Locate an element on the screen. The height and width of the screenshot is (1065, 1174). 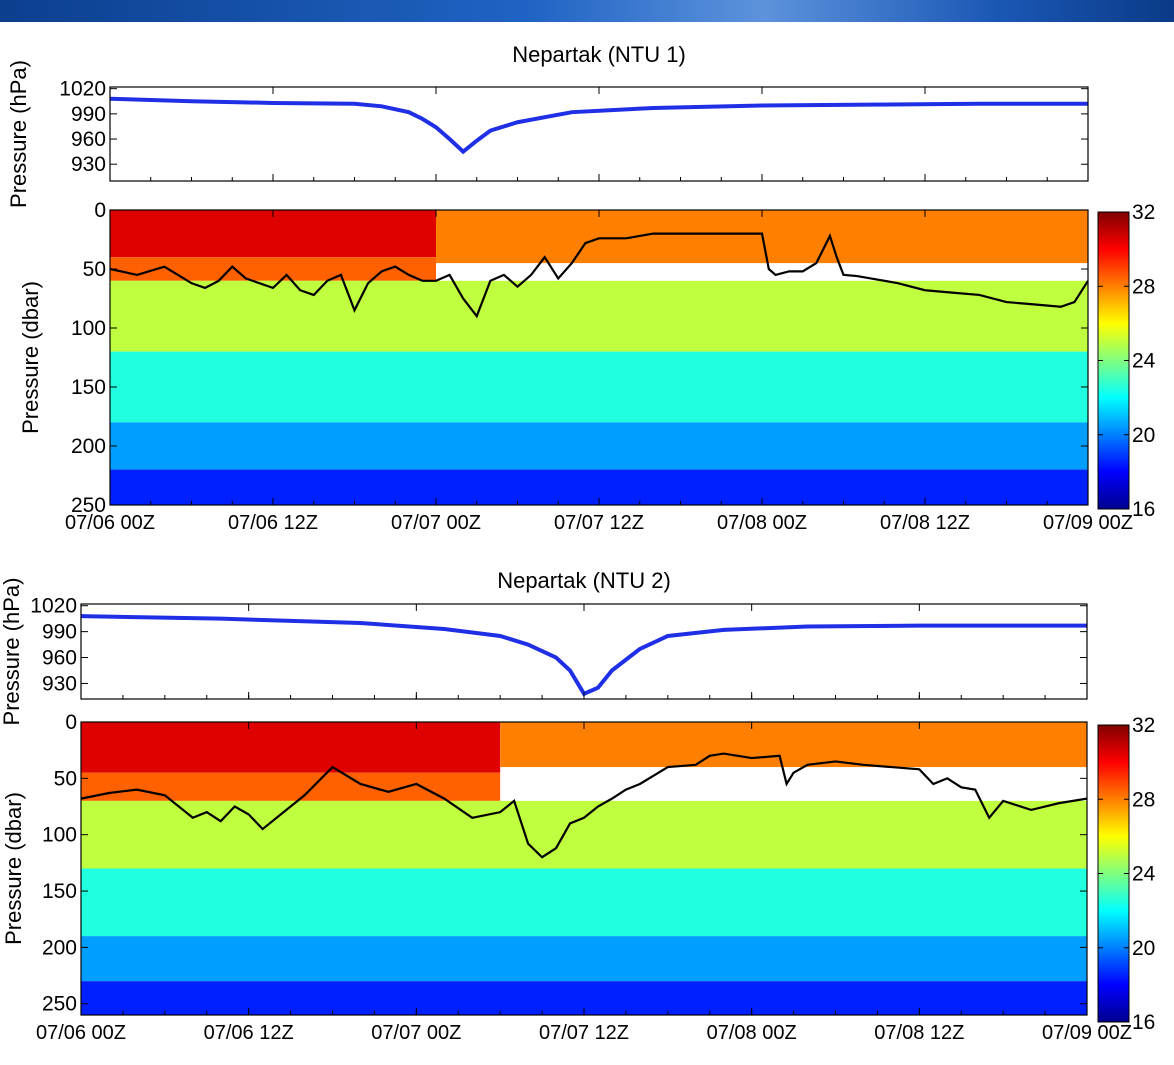
chart-title: Nepartak (NTU 2) is located at coordinates (584, 580).